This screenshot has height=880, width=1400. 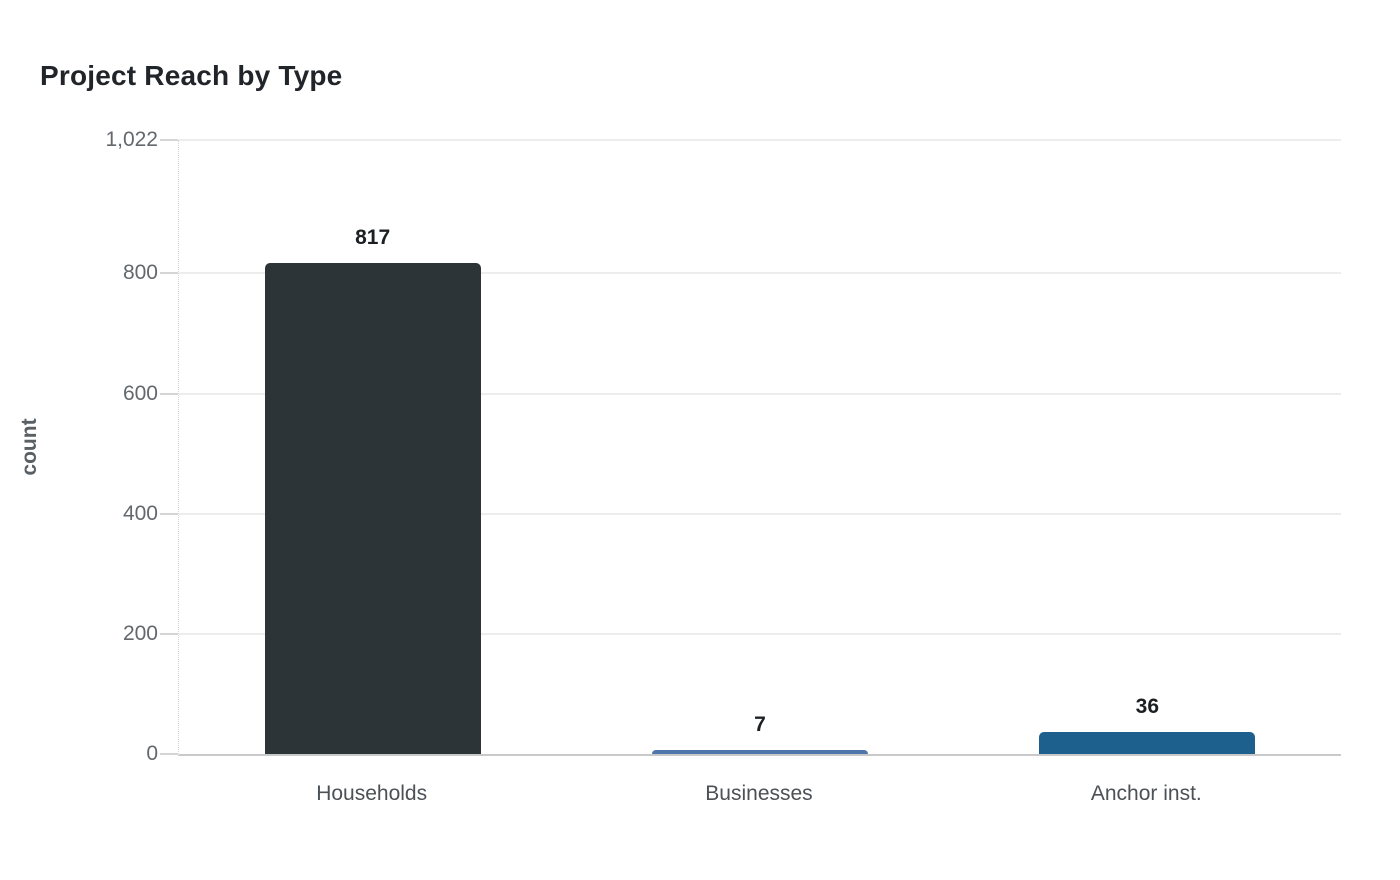 What do you see at coordinates (1146, 793) in the screenshot?
I see `x-tick-label-anchor-inst: Anchor inst.` at bounding box center [1146, 793].